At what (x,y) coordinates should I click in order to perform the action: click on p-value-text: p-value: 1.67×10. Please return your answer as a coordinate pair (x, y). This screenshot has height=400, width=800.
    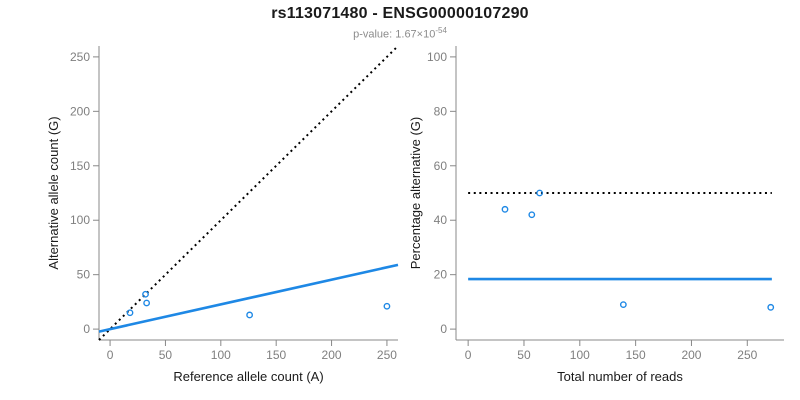
    Looking at the image, I should click on (394, 34).